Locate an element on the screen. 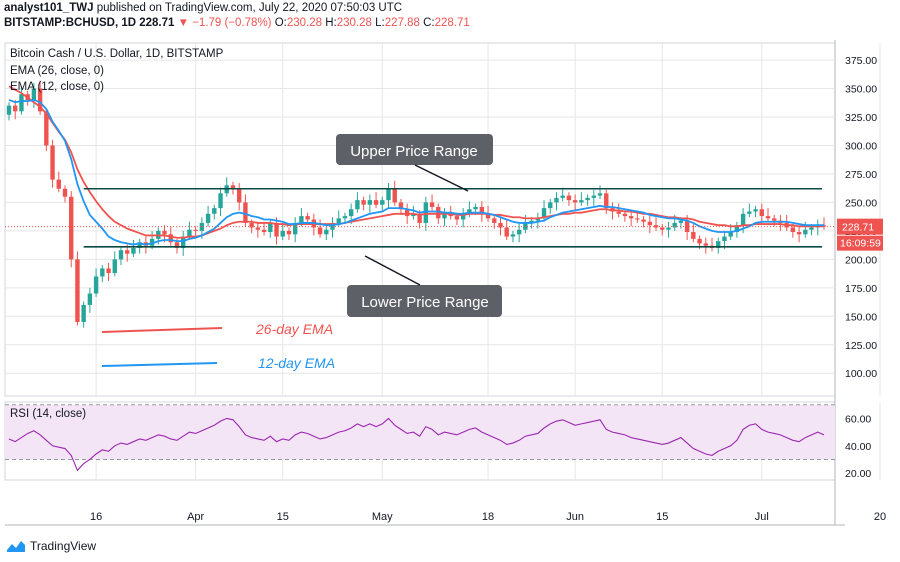 This screenshot has height=562, width=900. symbol: BITSTAMP:BCHUSD, 1D is located at coordinates (70, 23).